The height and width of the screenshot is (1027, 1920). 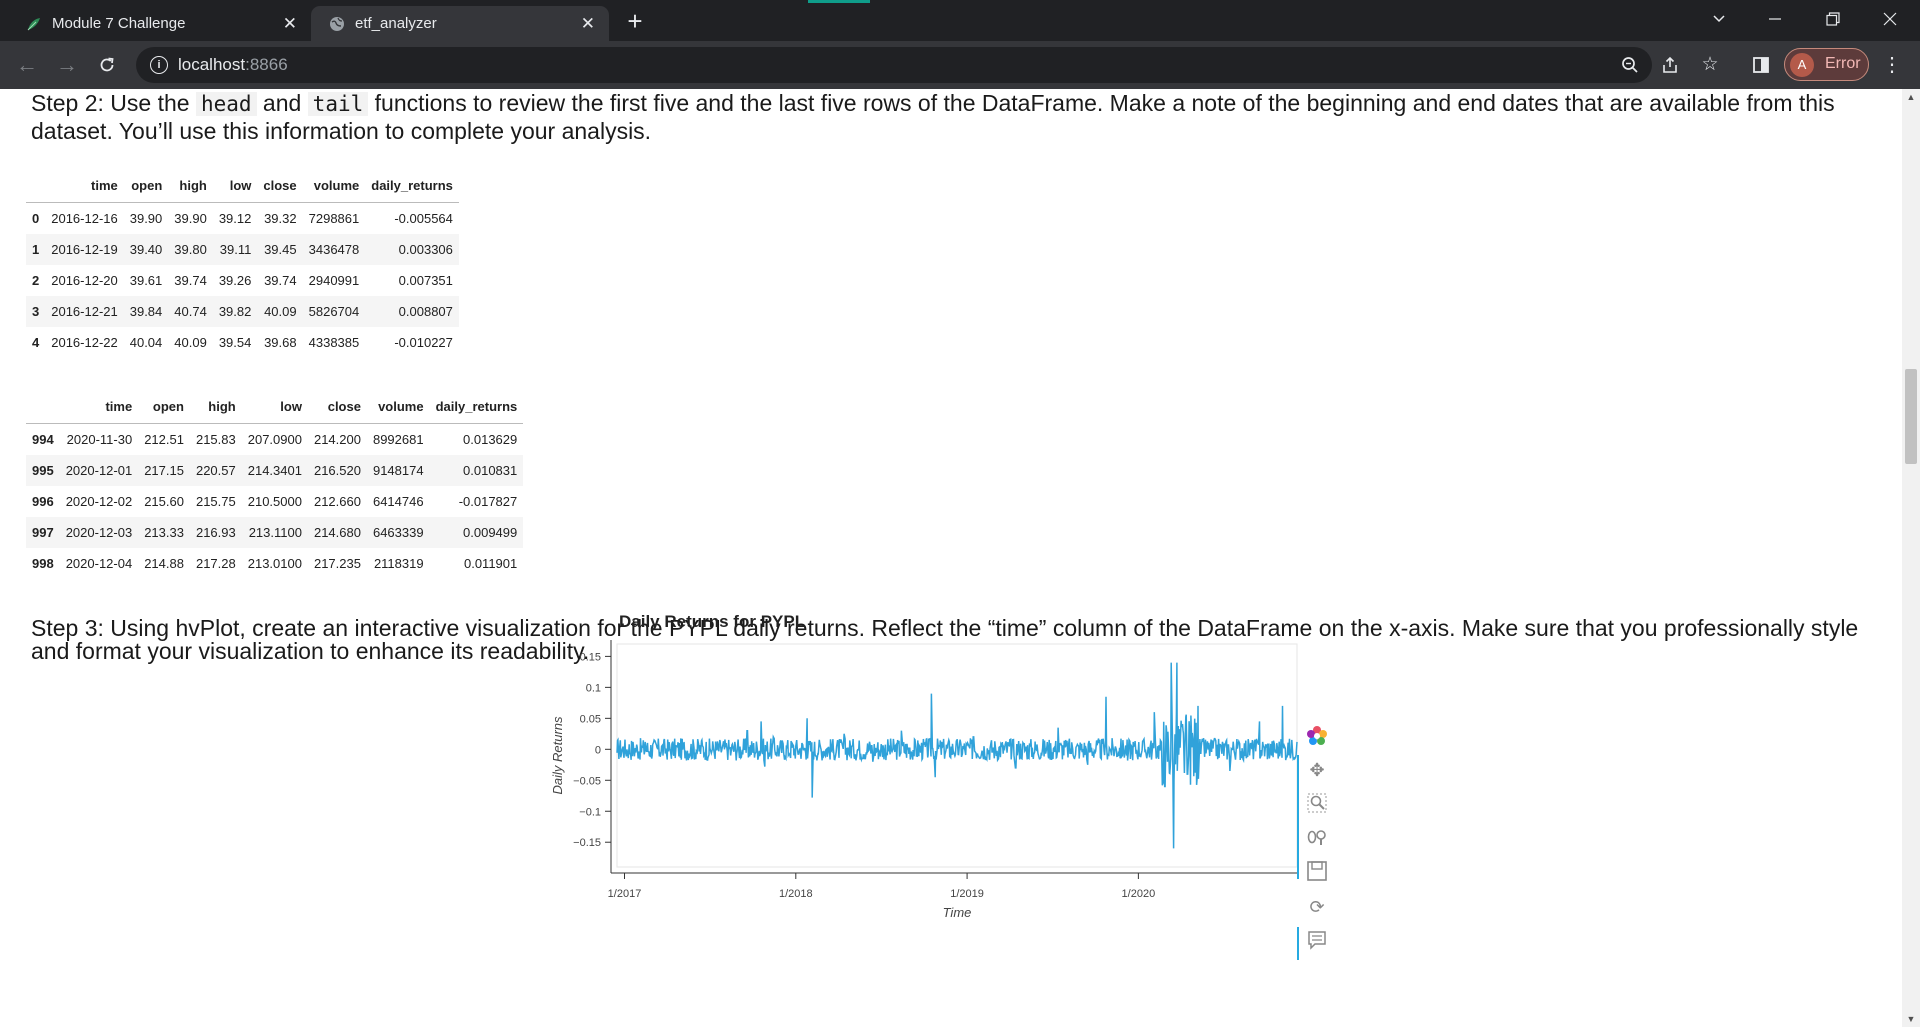 What do you see at coordinates (1890, 19) in the screenshot?
I see `close-window-icon` at bounding box center [1890, 19].